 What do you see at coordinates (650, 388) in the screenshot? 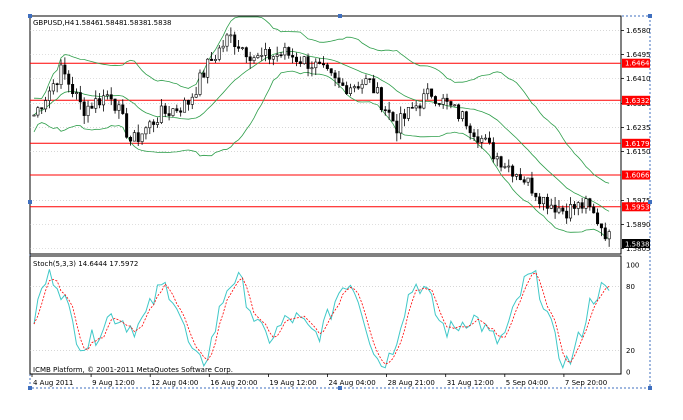
I see `selection-handle-bottom-right` at bounding box center [650, 388].